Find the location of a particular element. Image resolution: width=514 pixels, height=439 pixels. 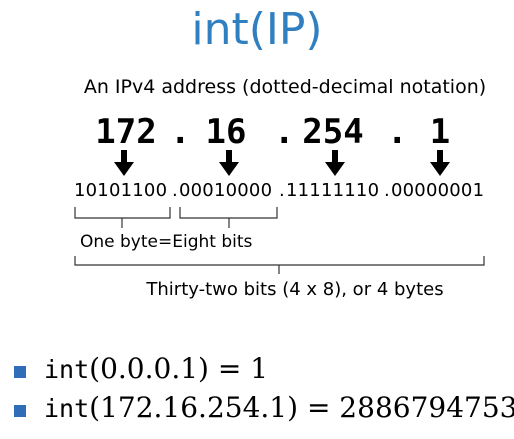

byte-label: One byte=Eight bits is located at coordinates (166, 242).